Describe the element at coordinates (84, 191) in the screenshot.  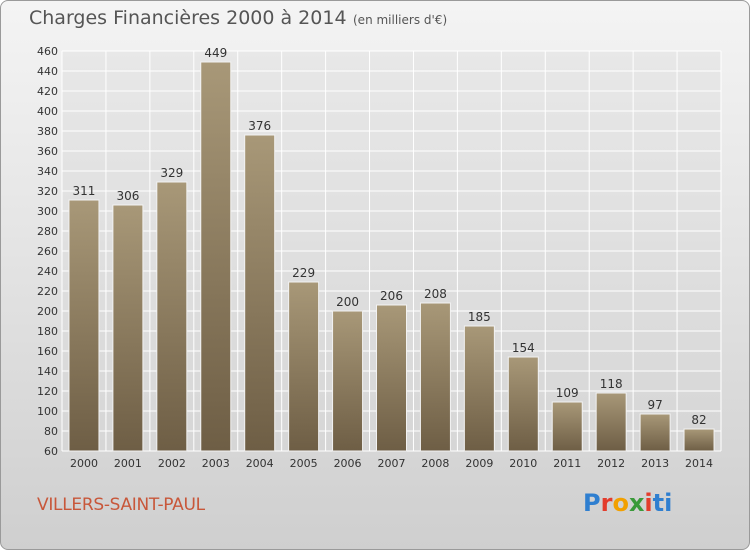
I see `value-label: 311` at that location.